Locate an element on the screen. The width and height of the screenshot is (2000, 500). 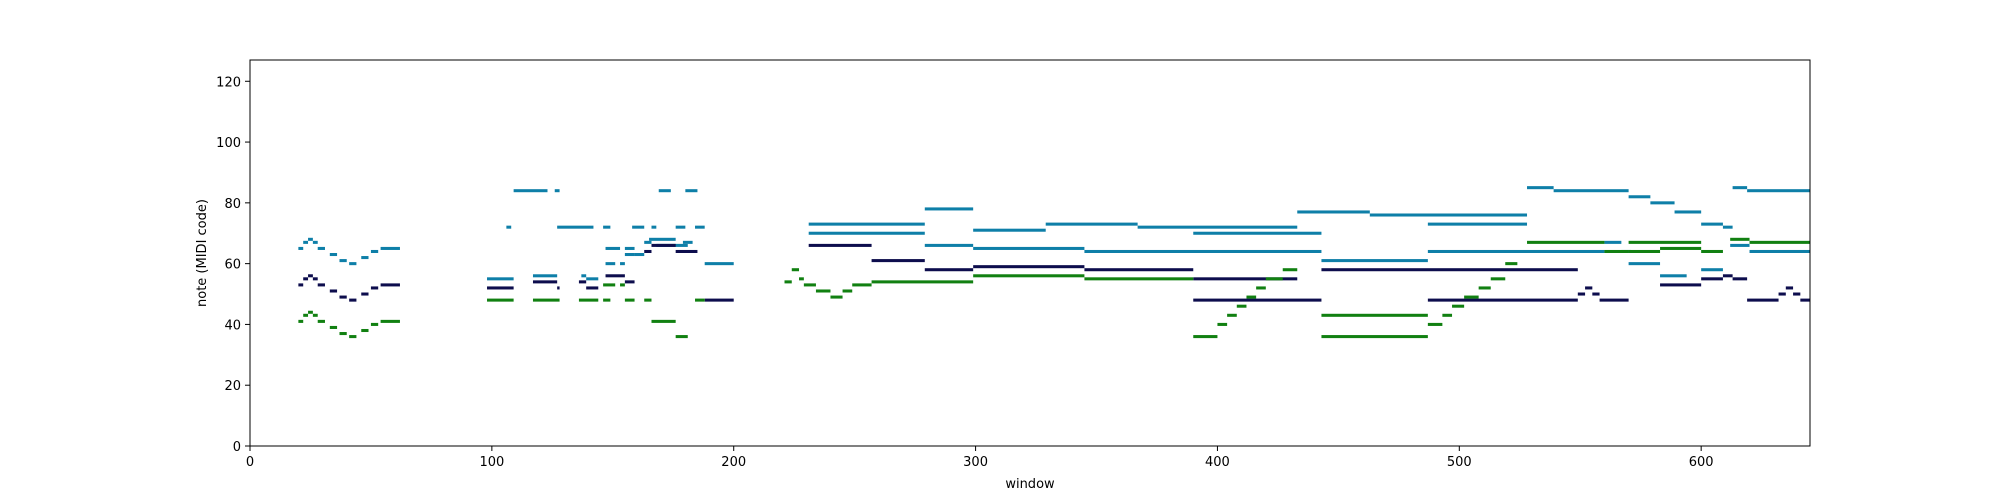
x-axis-ticks: 0 100 200 300 400 500 600 is located at coordinates (980, 458).